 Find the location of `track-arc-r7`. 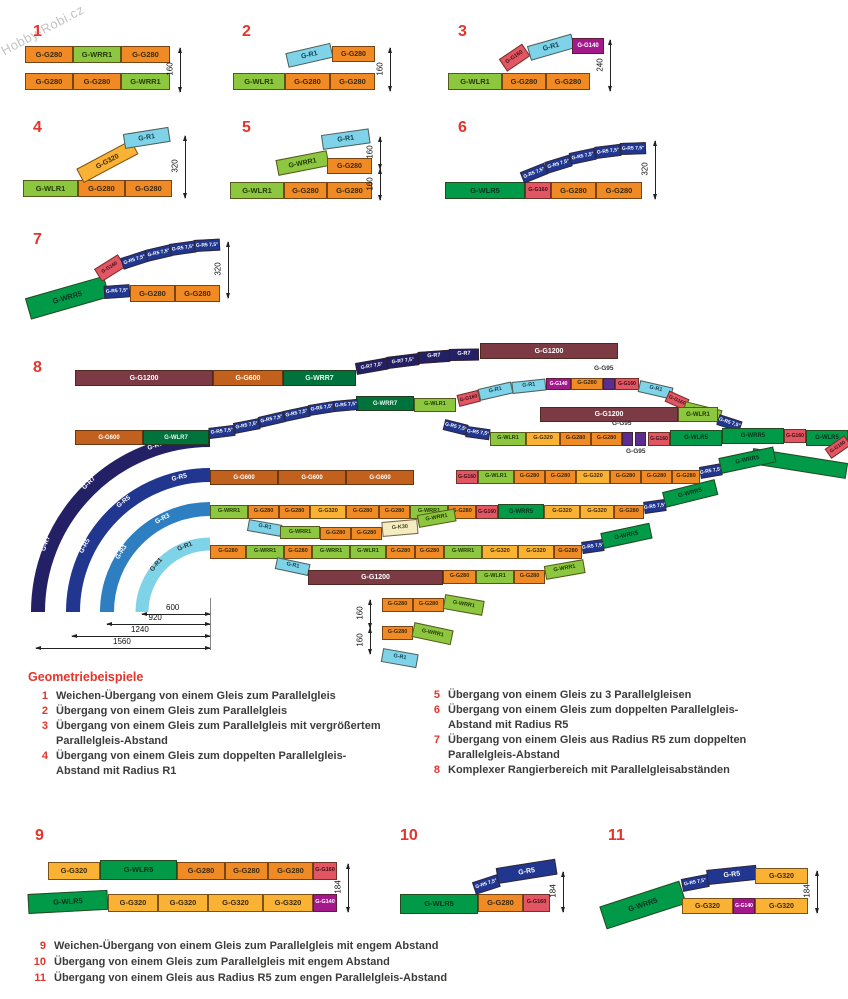

track-arc-r7 is located at coordinates (121, 523).